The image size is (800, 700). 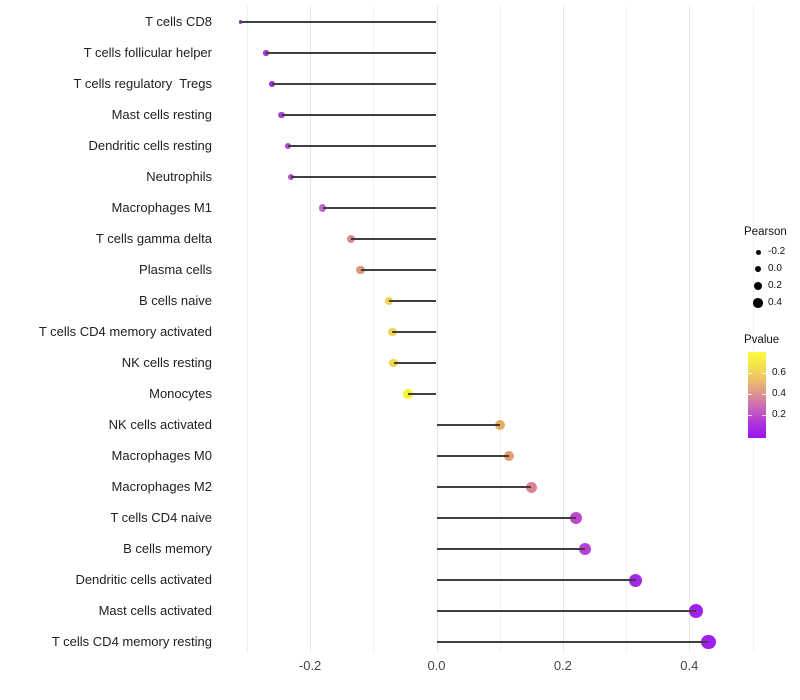 What do you see at coordinates (757, 395) in the screenshot?
I see `legend-pvalue-colorbar` at bounding box center [757, 395].